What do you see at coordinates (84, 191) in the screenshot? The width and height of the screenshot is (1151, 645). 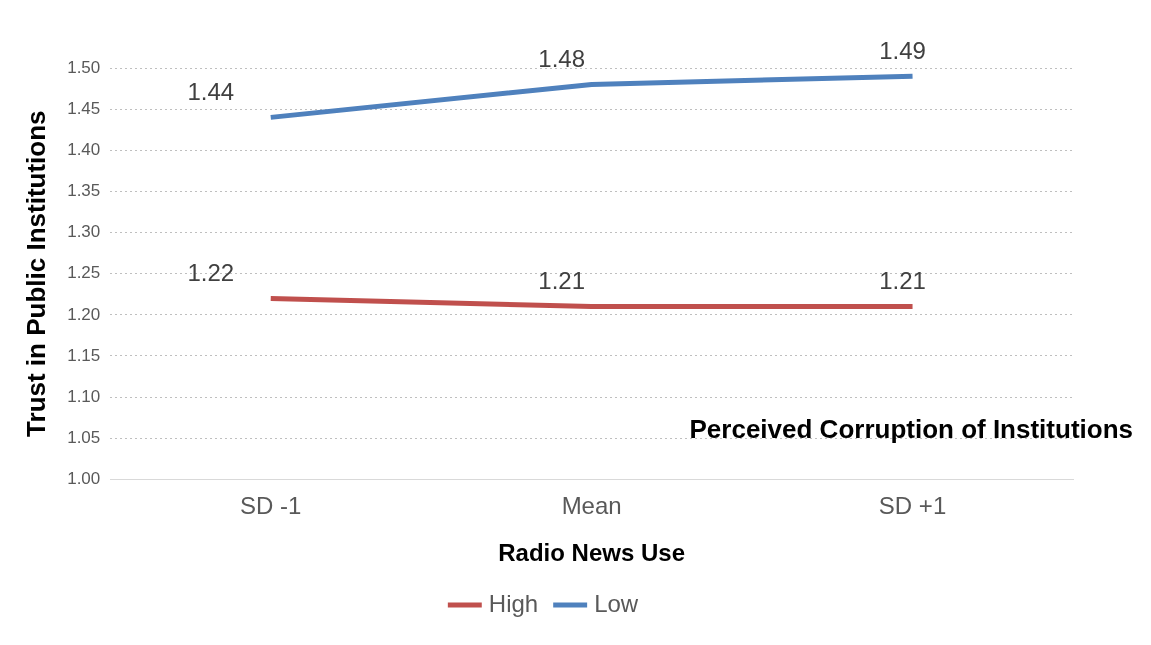 I see `y-tick-label: 1.35` at bounding box center [84, 191].